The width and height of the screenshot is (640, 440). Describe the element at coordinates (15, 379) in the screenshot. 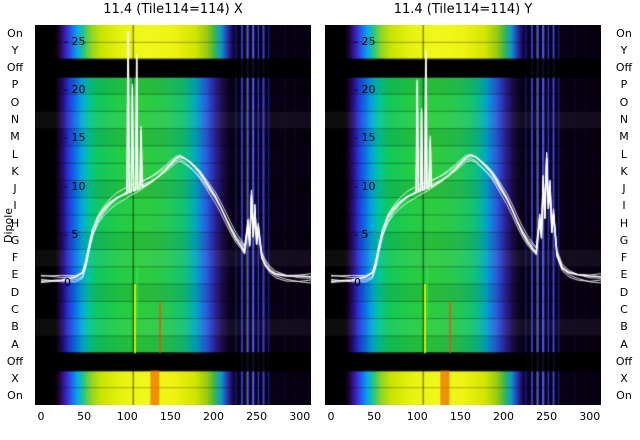

I see `row-label-left-20: X` at that location.